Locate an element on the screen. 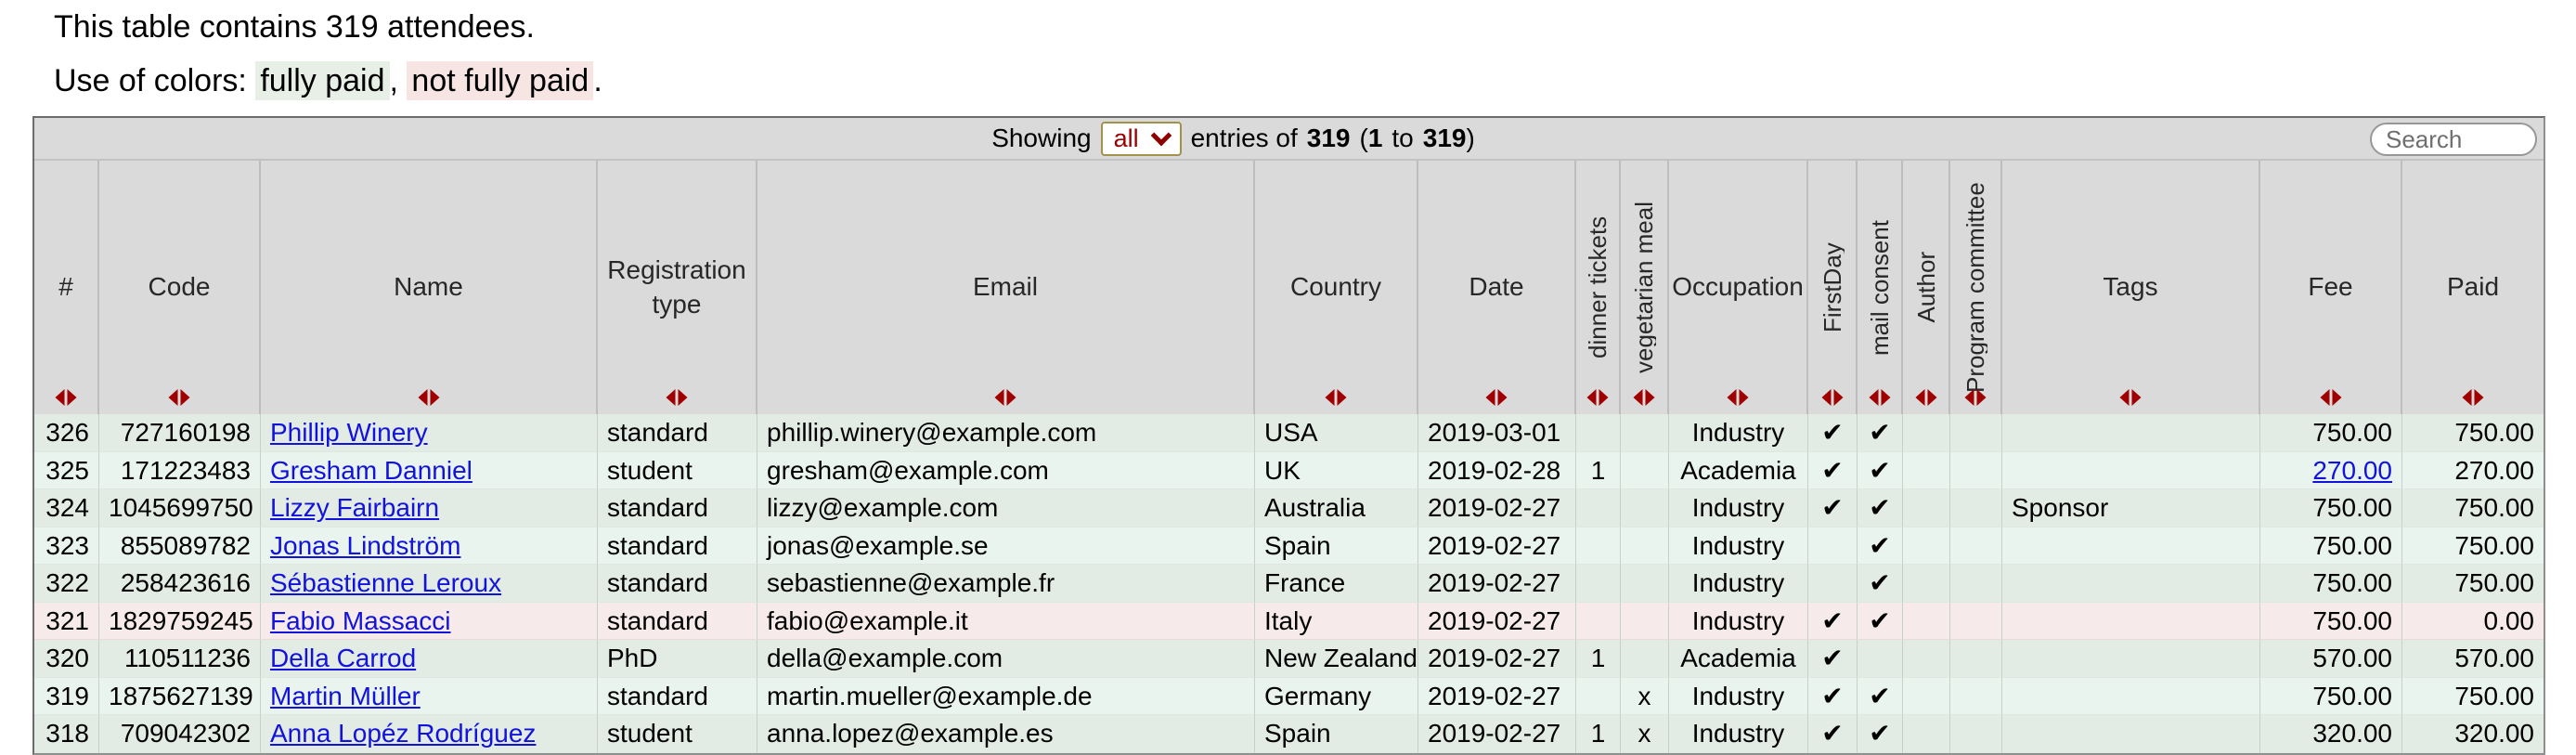  column-header-mail_consent: mail consent is located at coordinates (1880, 287).